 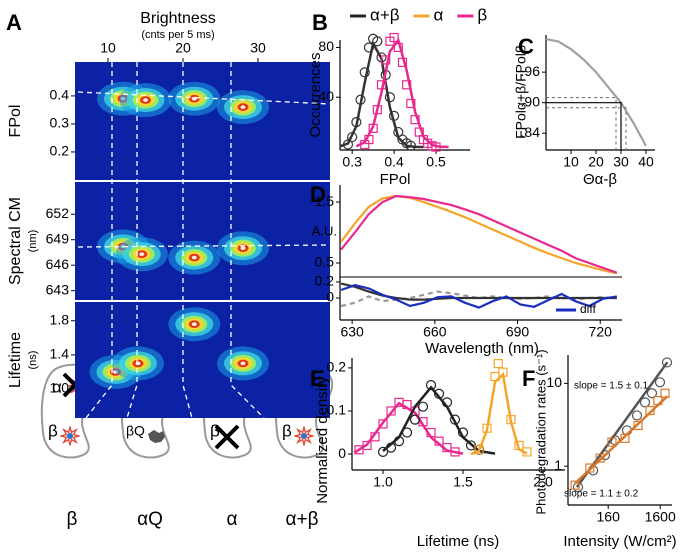 I want to click on y-tick-label: .84, so click(x=531, y=132).